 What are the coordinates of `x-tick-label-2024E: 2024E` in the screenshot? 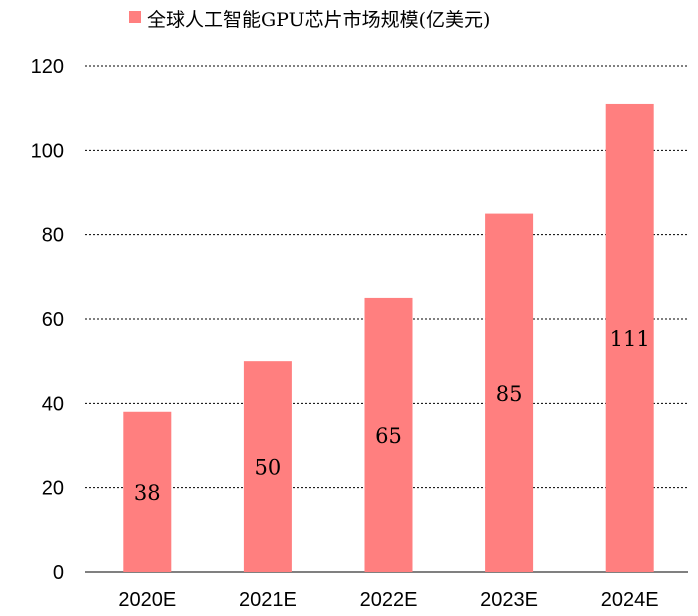 It's located at (630, 600).